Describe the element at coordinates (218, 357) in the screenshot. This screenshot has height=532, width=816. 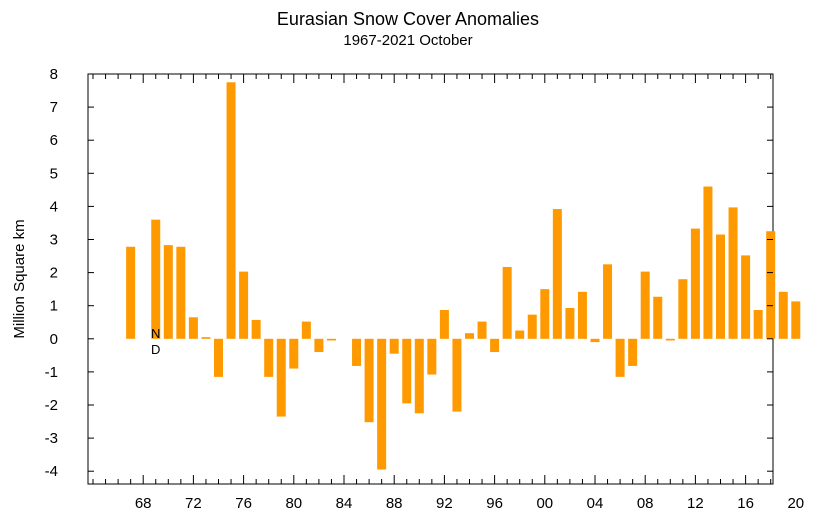
I see `bar-1974` at that location.